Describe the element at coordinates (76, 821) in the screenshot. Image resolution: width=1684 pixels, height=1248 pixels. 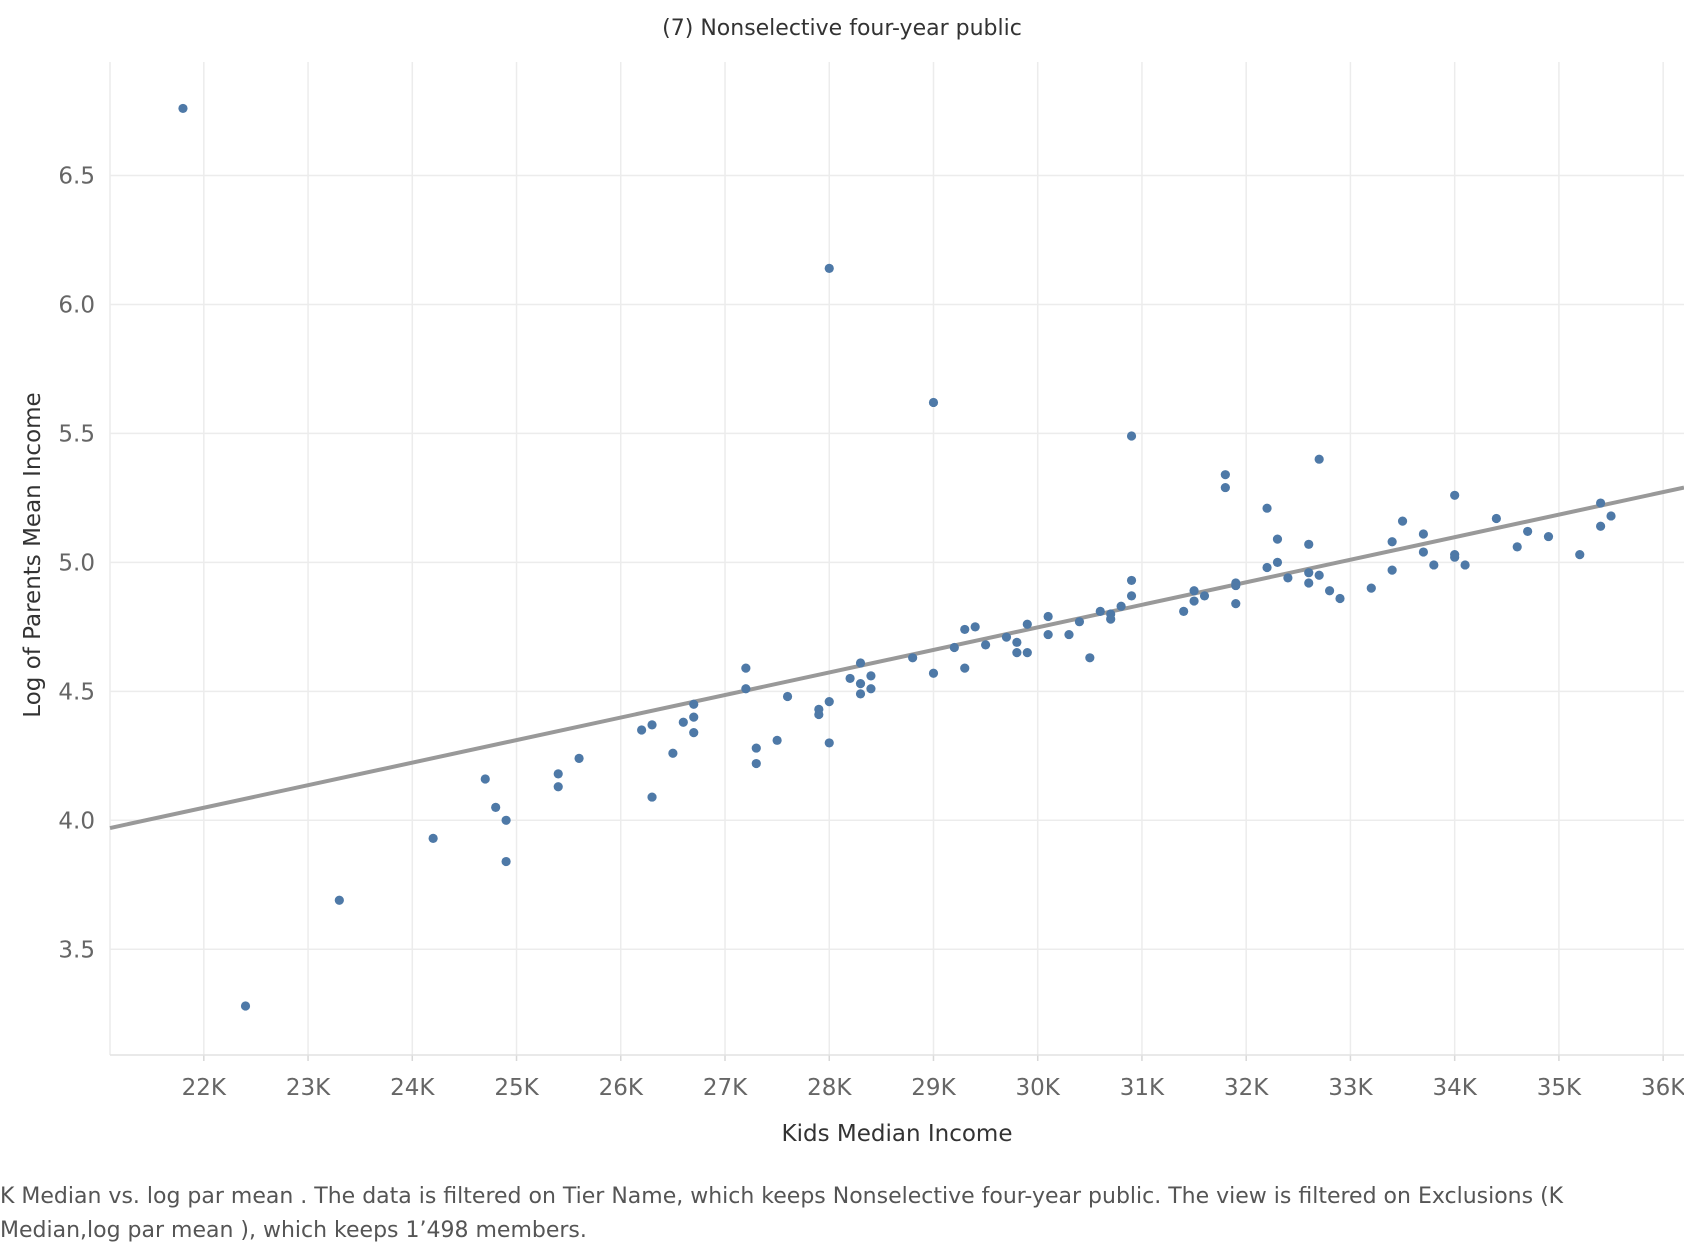
I see `y-tick-label: 4.0` at that location.